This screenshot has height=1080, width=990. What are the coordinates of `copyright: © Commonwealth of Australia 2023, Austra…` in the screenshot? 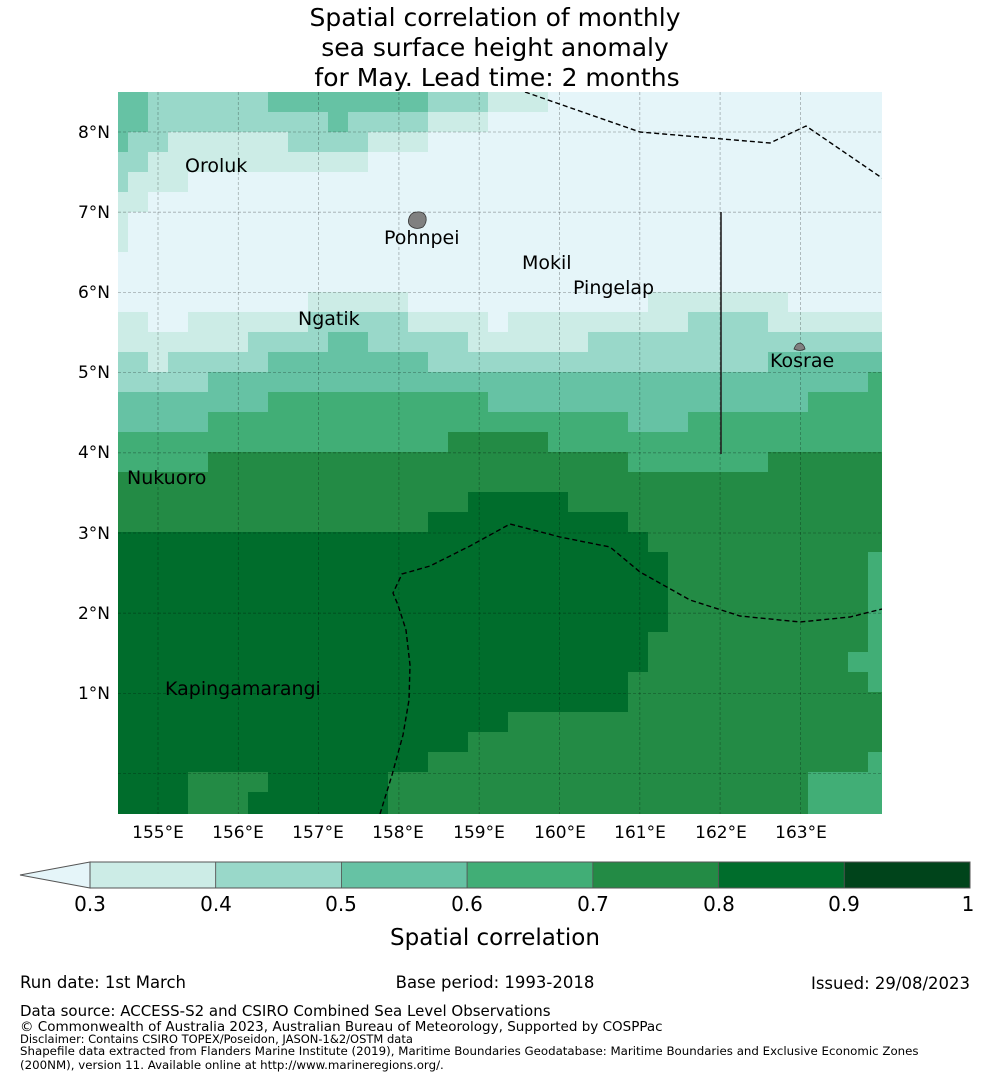 It's located at (341, 1027).